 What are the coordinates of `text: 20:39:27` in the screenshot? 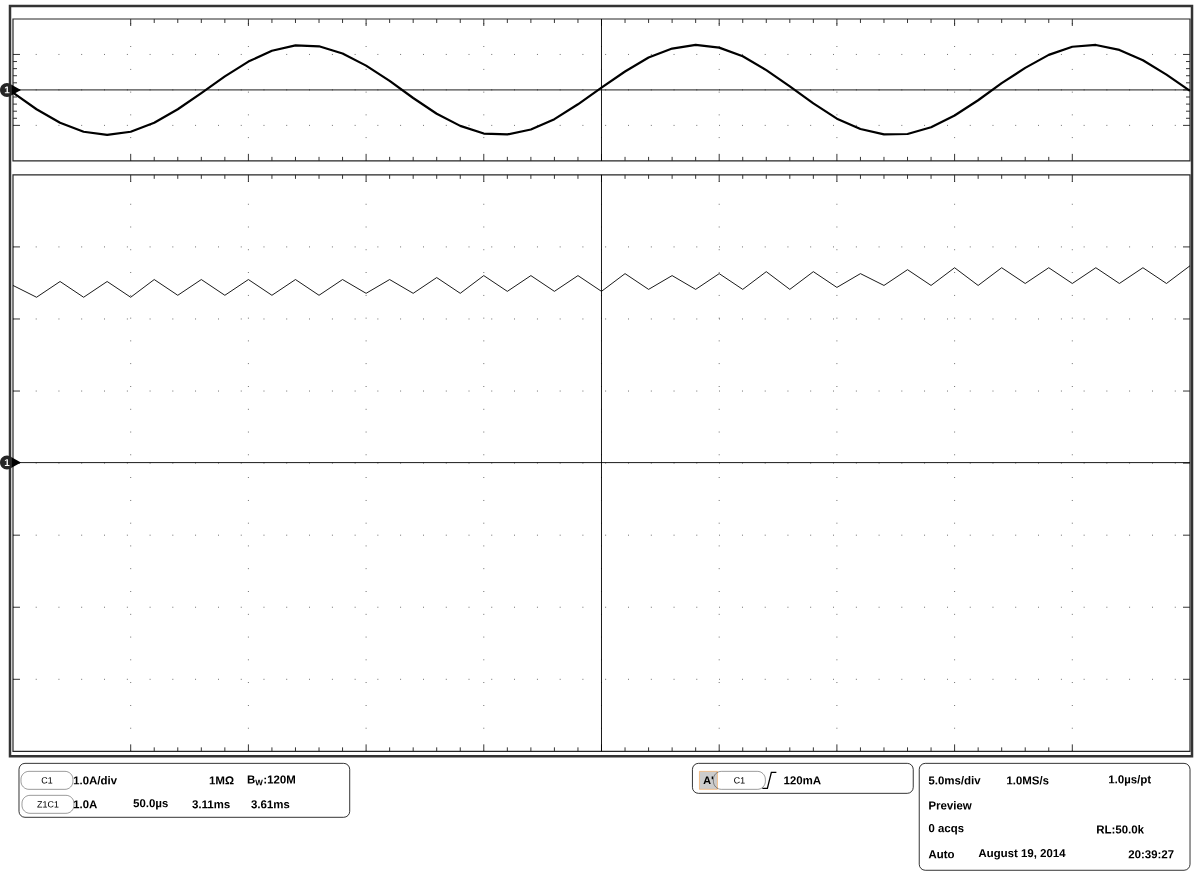 It's located at (1151, 854).